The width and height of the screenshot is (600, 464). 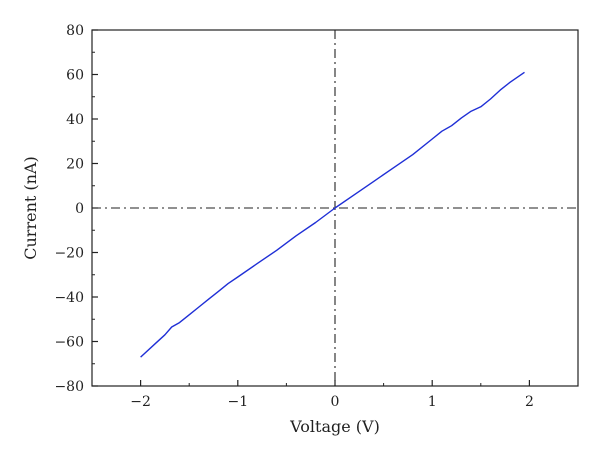 What do you see at coordinates (79, 209) in the screenshot?
I see `y-tick-label: 0` at bounding box center [79, 209].